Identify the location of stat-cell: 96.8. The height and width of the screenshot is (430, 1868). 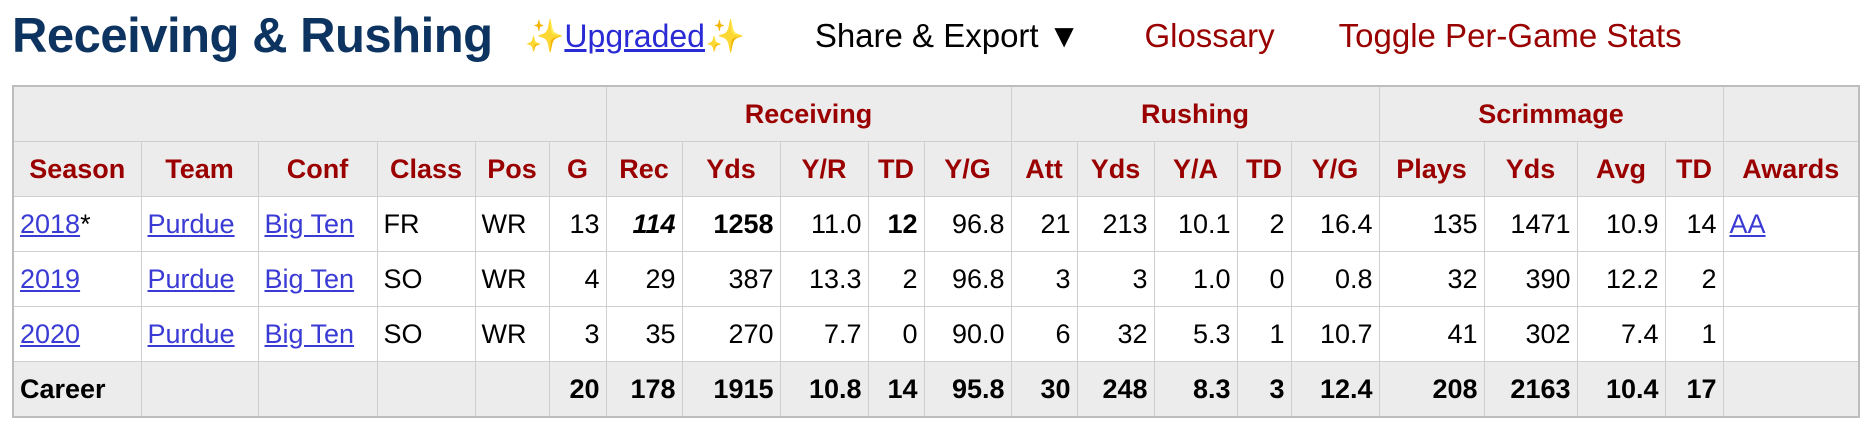
(967, 224).